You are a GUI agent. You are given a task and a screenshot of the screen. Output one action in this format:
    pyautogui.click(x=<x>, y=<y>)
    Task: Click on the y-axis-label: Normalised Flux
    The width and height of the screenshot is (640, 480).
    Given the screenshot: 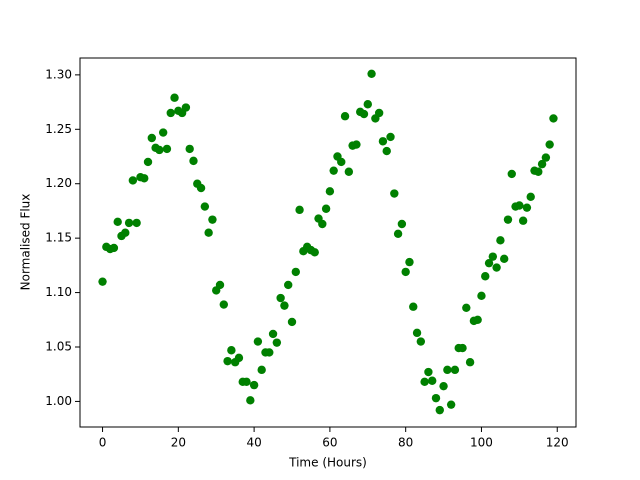 What is the action you would take?
    pyautogui.click(x=26, y=242)
    